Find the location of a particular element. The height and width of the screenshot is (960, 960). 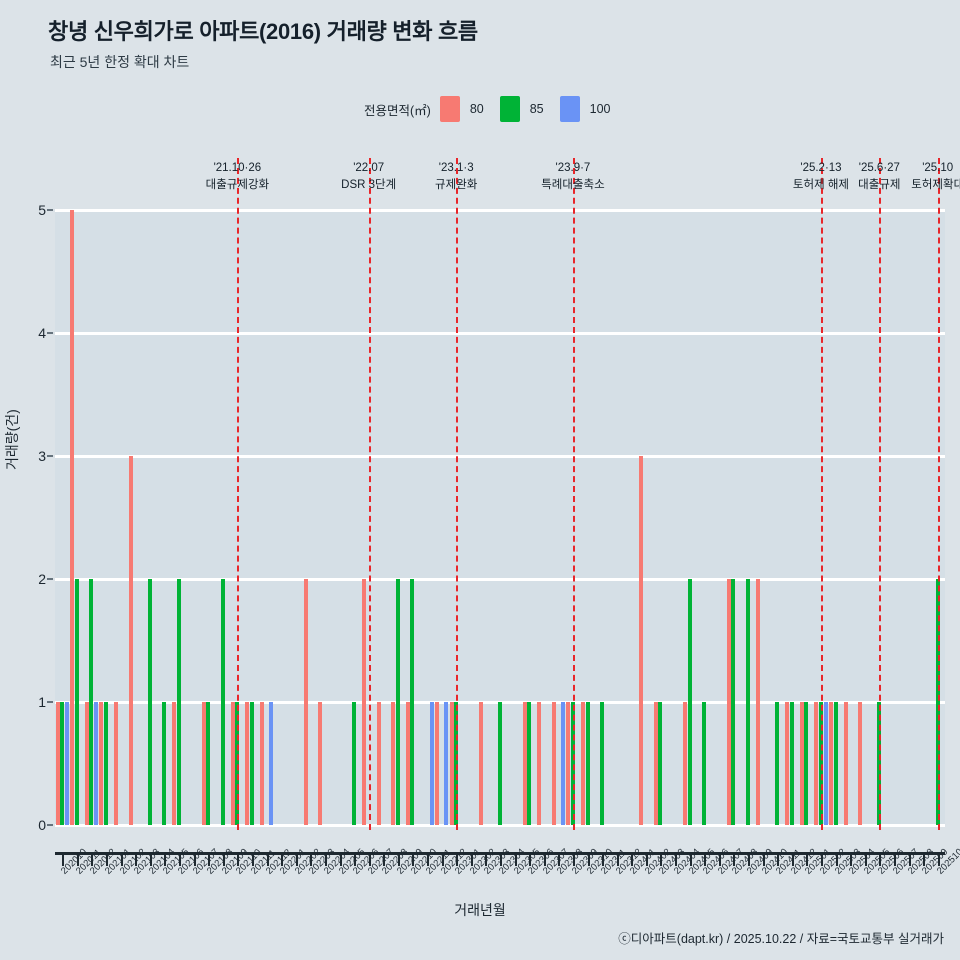

y-tick-label: 4 is located at coordinates (42, 333).